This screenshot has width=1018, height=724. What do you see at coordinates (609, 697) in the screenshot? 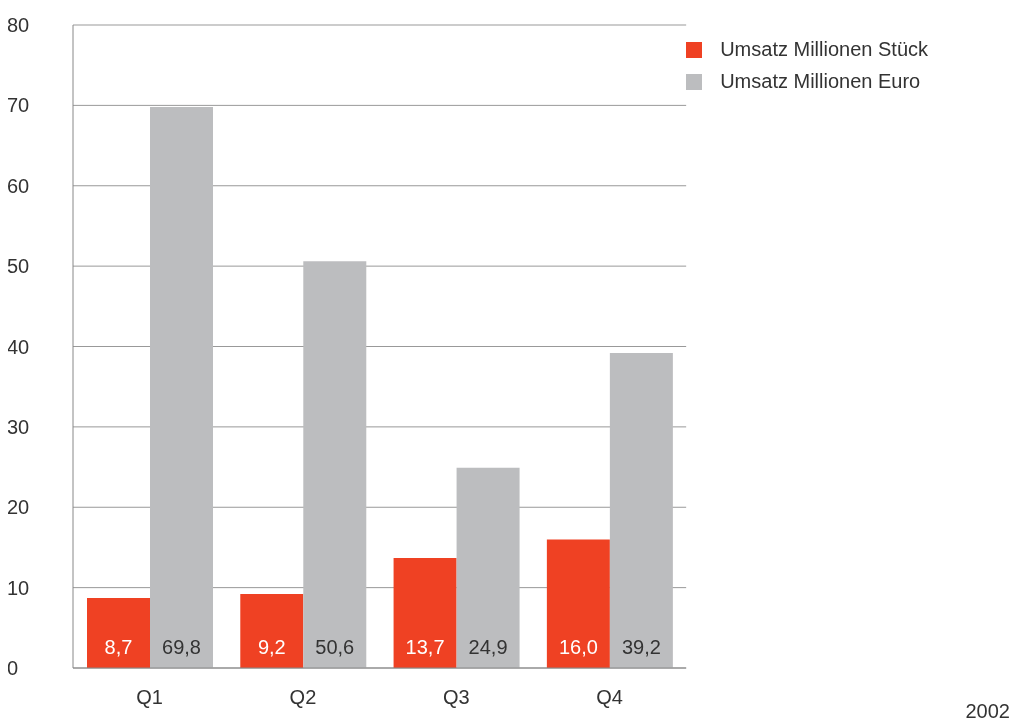
I see `x-tick-label: Q4` at bounding box center [609, 697].